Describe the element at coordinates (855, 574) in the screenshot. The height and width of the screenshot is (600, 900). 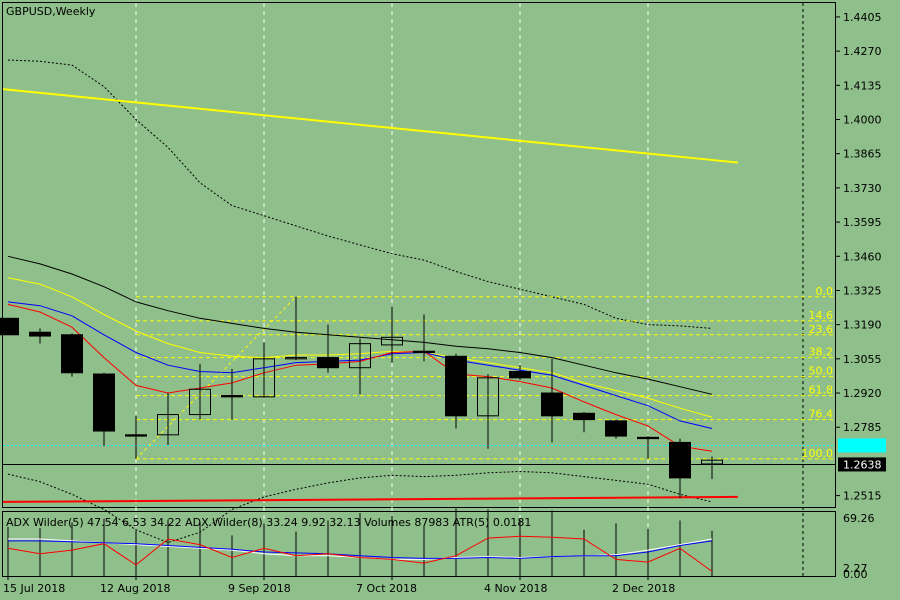
I see `indicator-tick-label: 0.00` at that location.